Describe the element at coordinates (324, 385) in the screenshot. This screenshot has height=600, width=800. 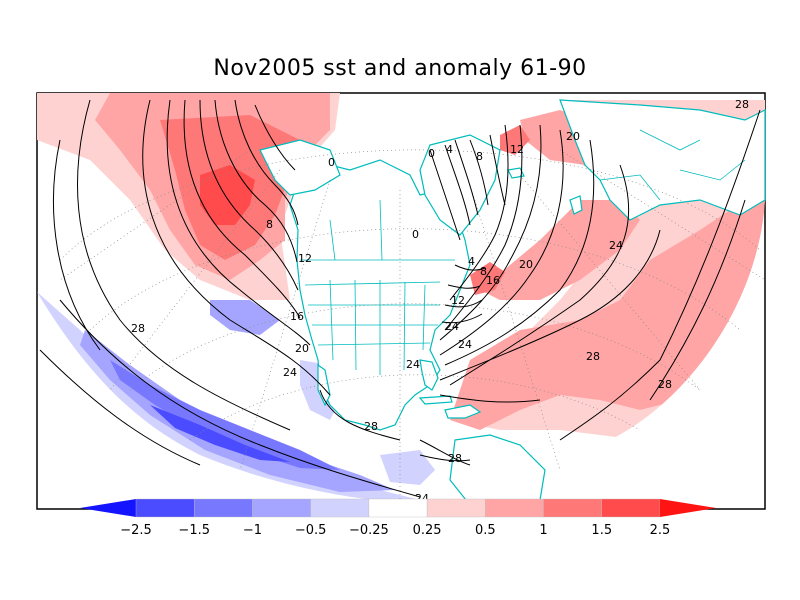
I see `mexico-baja` at that location.